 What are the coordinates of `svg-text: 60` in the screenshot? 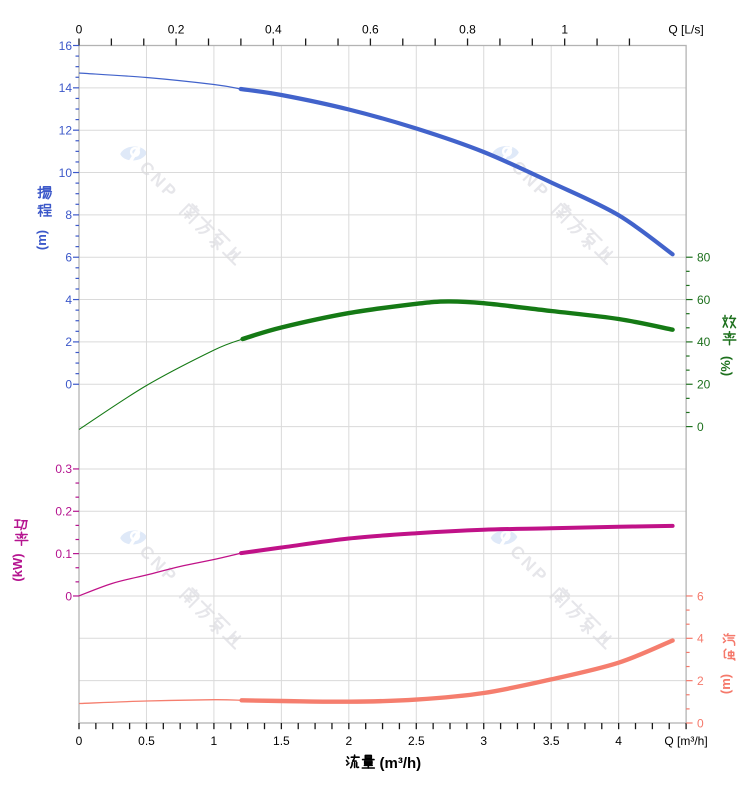 It's located at (704, 300).